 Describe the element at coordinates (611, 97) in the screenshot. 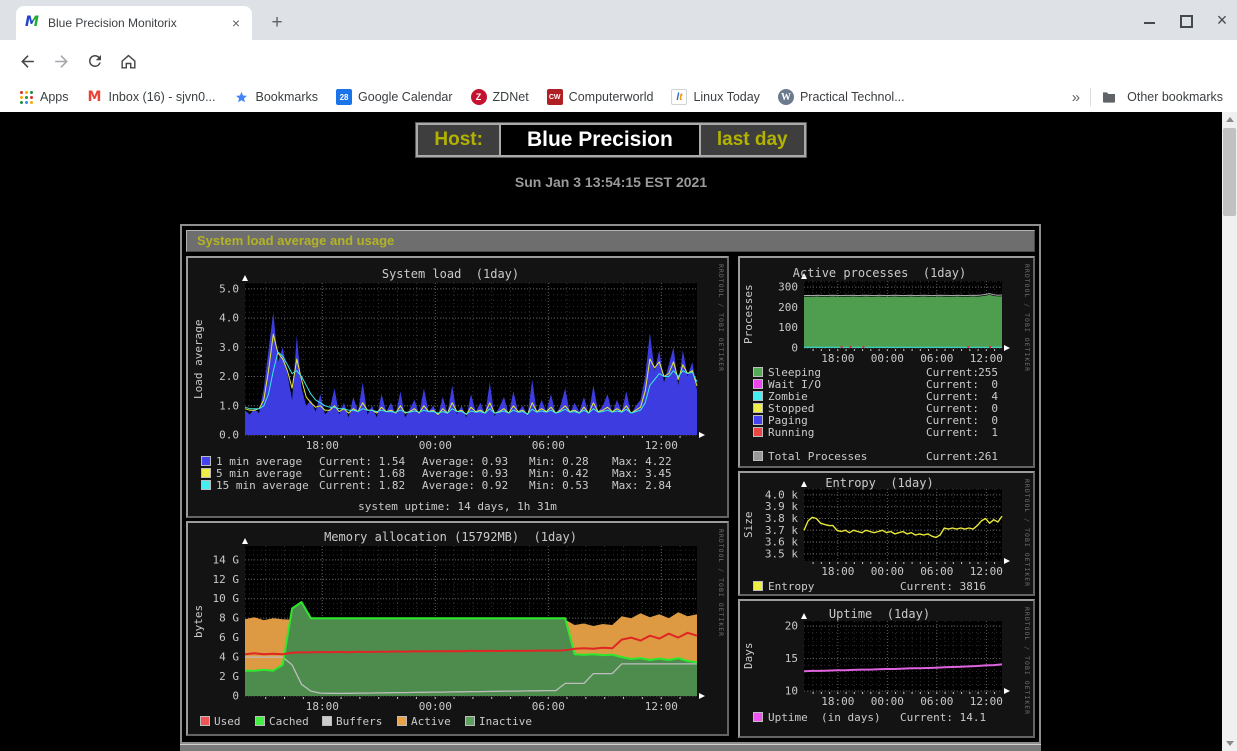

I see `bookmark-label: Computerworld` at that location.